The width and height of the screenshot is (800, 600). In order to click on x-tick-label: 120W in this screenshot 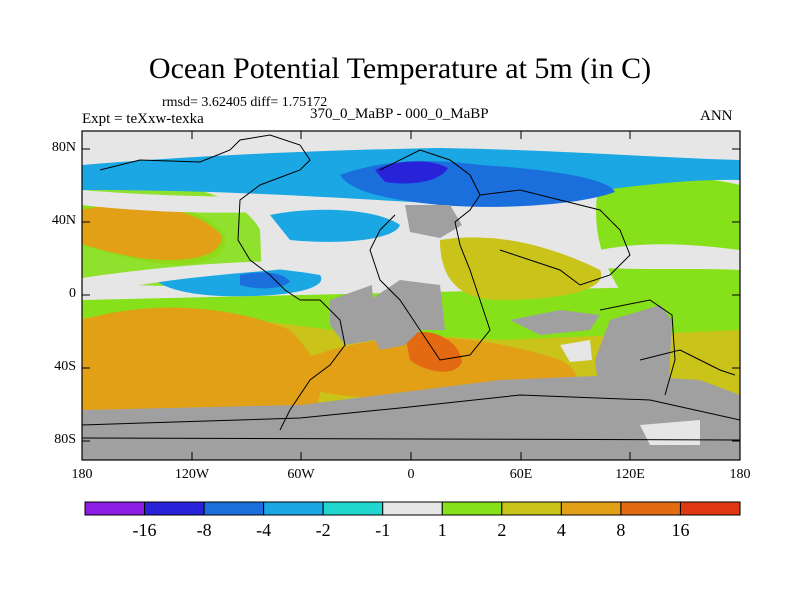, I will do `click(192, 474)`.